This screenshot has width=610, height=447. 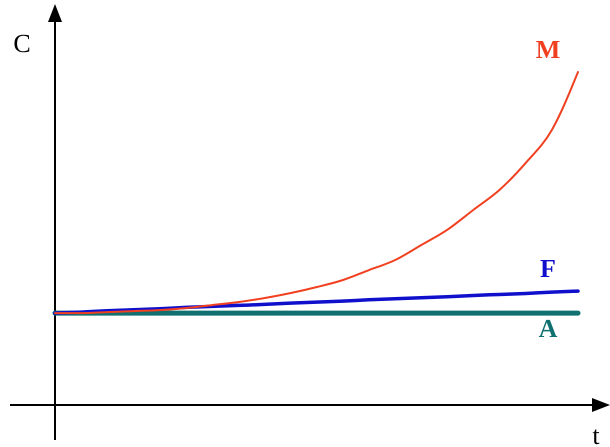 What do you see at coordinates (596, 434) in the screenshot?
I see `x-axis-title: t` at bounding box center [596, 434].